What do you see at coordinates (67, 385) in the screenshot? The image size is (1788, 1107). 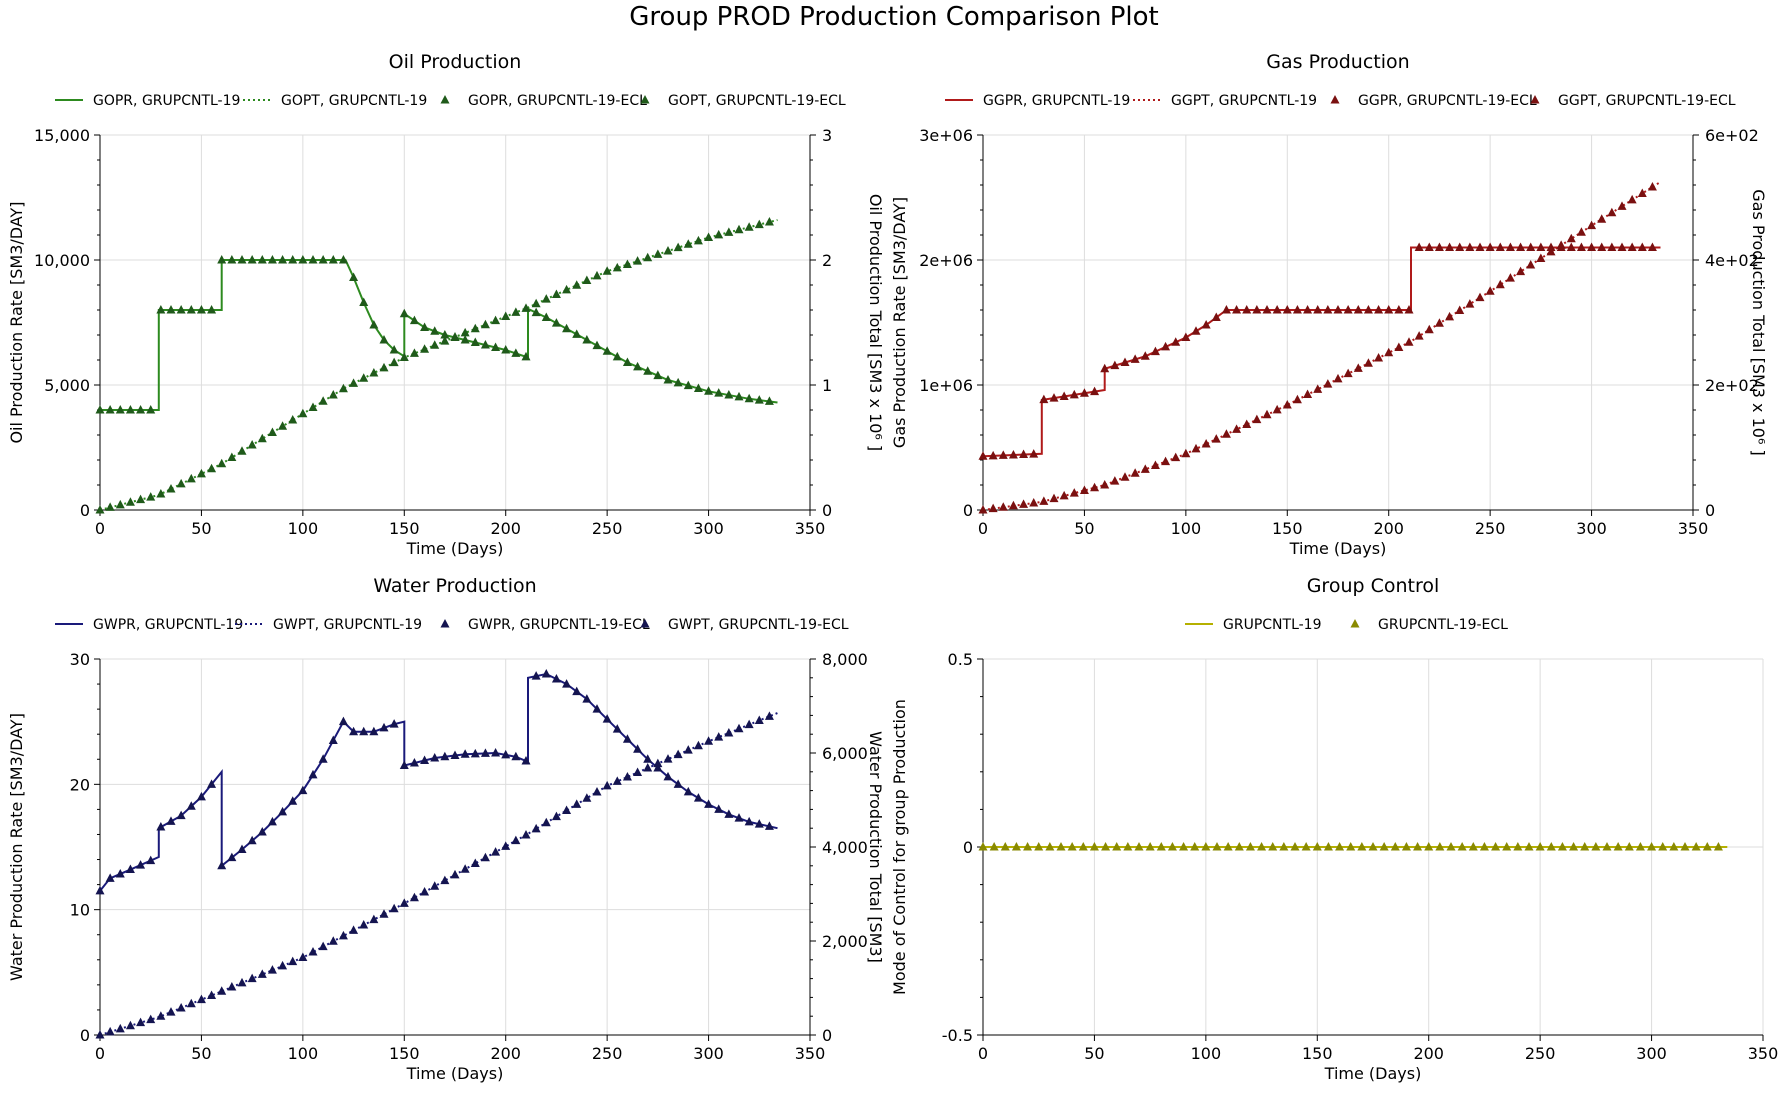 I see `y-tick-label: 5,000` at bounding box center [67, 385].